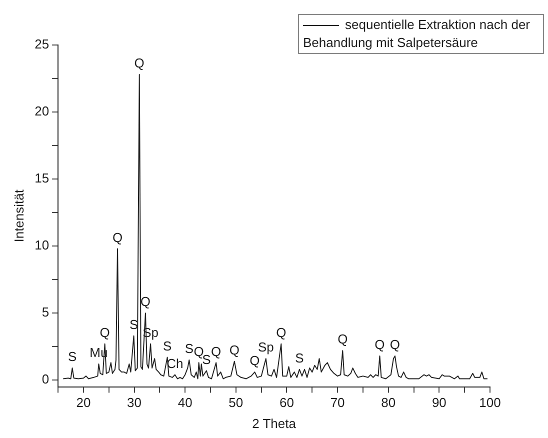 The image size is (548, 438). I want to click on x-tick-label: 100, so click(490, 402).